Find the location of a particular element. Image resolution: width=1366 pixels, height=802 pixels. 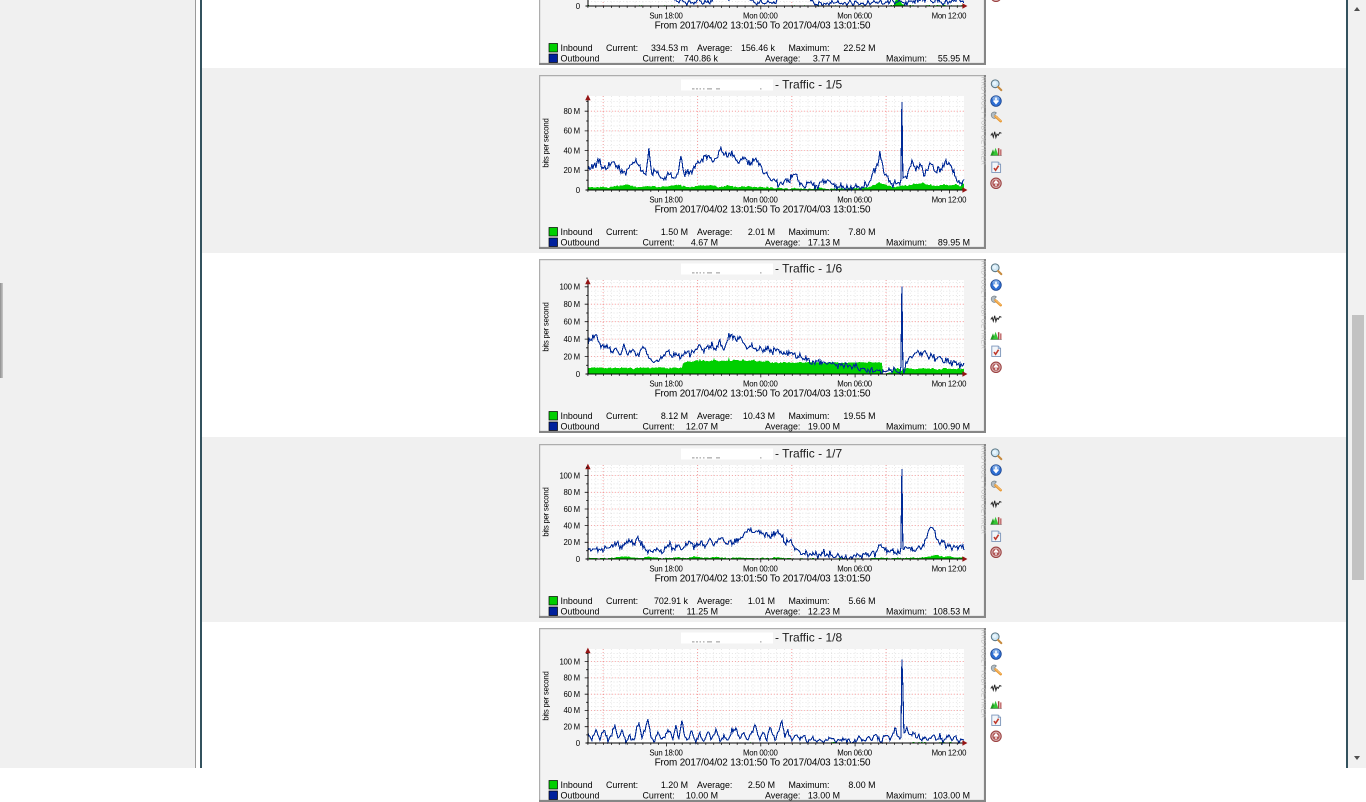

svg-text: - Traffic - 1/7 is located at coordinates (808, 453).